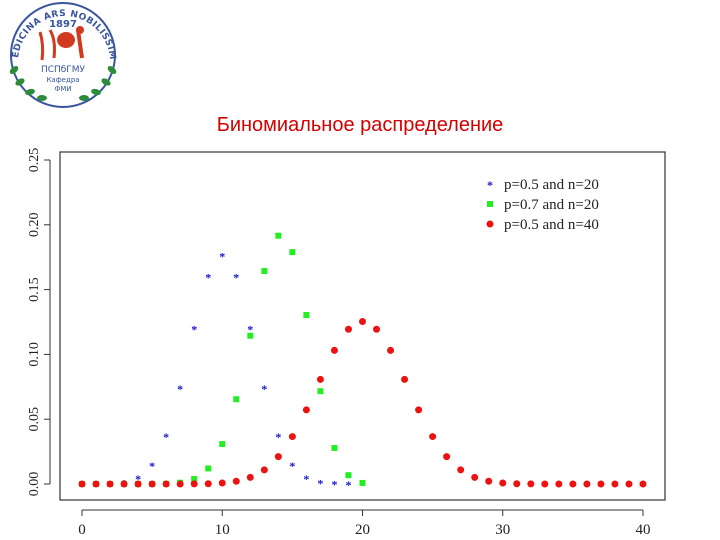 This screenshot has height=540, width=720. What do you see at coordinates (34, 354) in the screenshot?
I see `y-tick-label: 0.10` at bounding box center [34, 354].